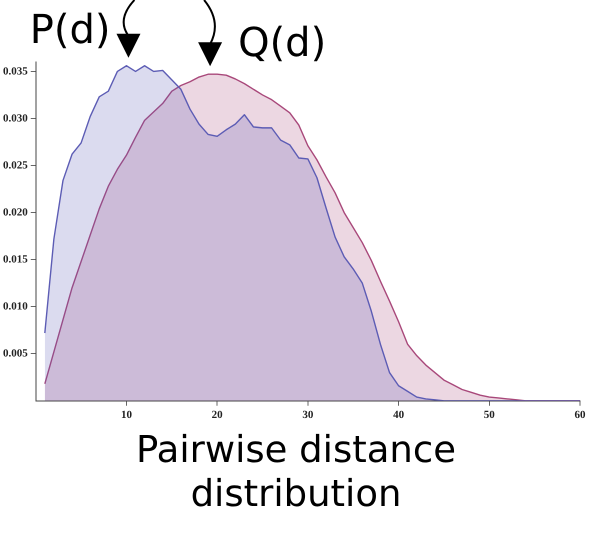 The width and height of the screenshot is (592, 543). What do you see at coordinates (218, 415) in the screenshot?
I see `x-tick-label: 20` at bounding box center [218, 415].